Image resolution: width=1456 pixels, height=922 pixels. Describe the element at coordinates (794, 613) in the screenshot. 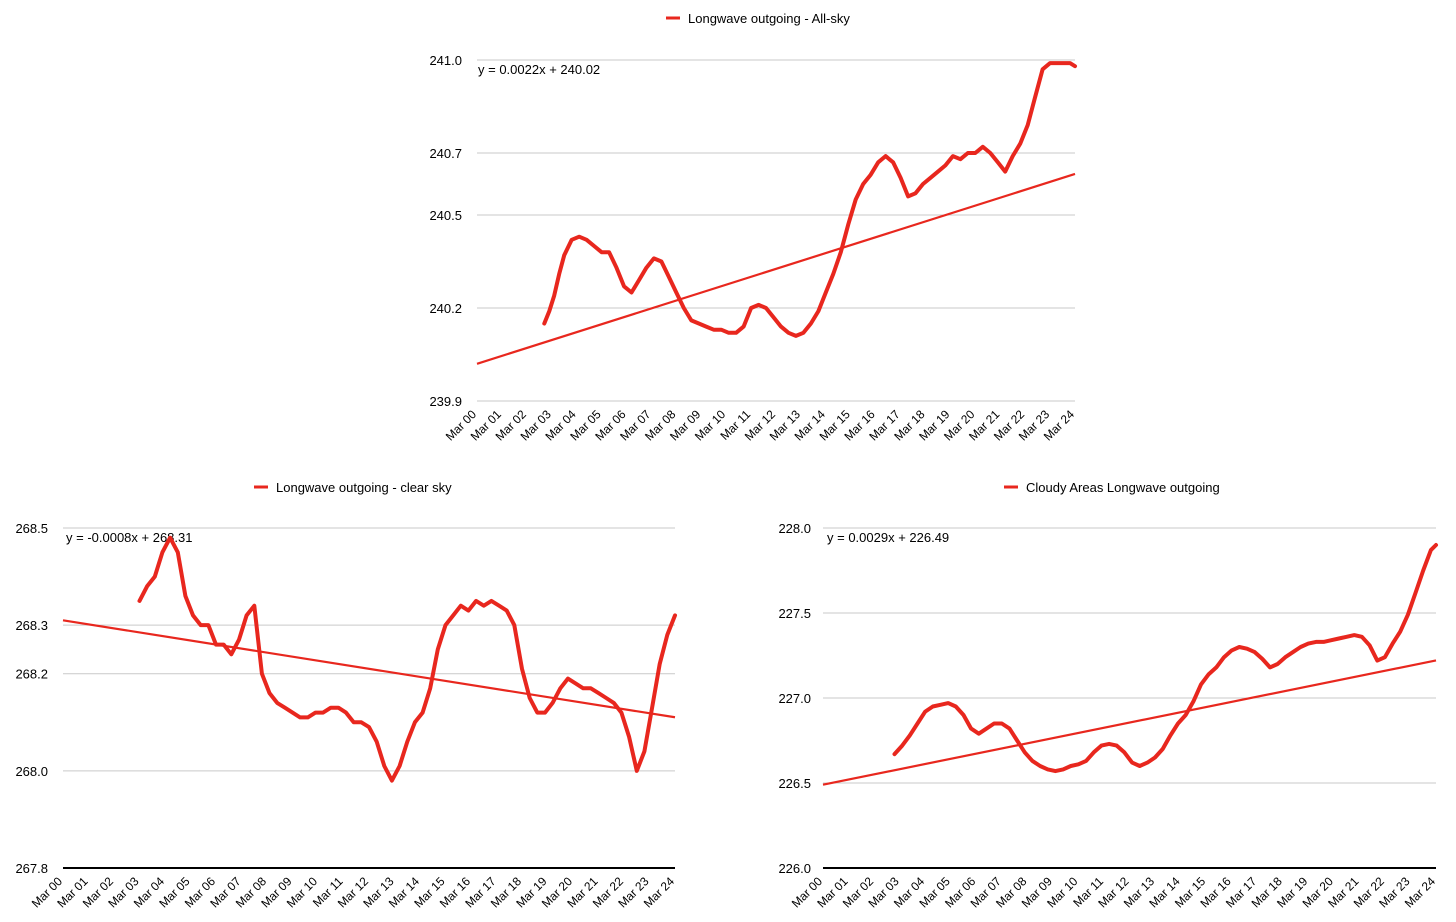

I see `y-tick-label: 227.5` at that location.